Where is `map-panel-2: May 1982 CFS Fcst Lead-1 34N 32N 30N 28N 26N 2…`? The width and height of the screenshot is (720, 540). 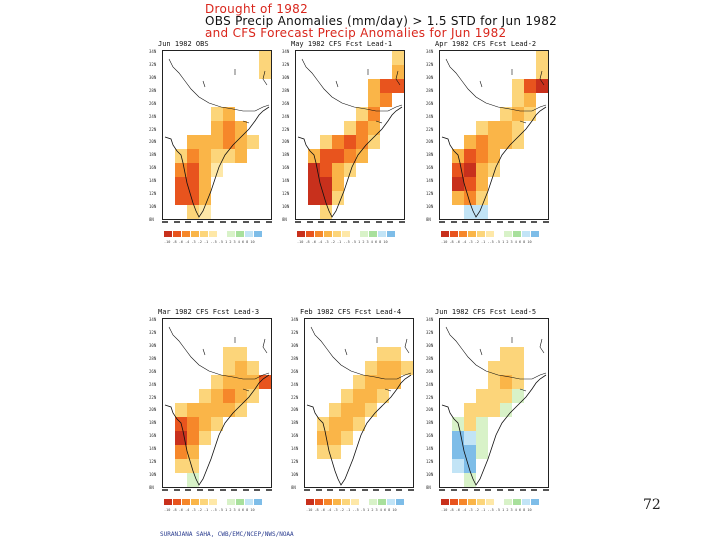 map-panel-2: May 1982 CFS Fcst Lead-1 34N 32N 30N 28N 26N 2… is located at coordinates (343, 155).